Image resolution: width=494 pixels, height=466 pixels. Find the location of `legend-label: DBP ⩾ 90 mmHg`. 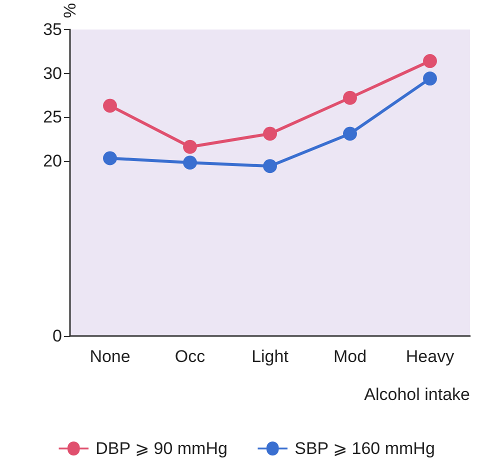

legend-label: DBP ⩾ 90 mmHg is located at coordinates (162, 448).